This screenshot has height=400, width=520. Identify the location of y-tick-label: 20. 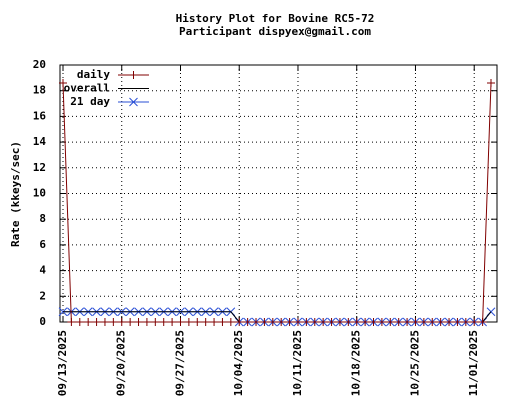
(39, 64).